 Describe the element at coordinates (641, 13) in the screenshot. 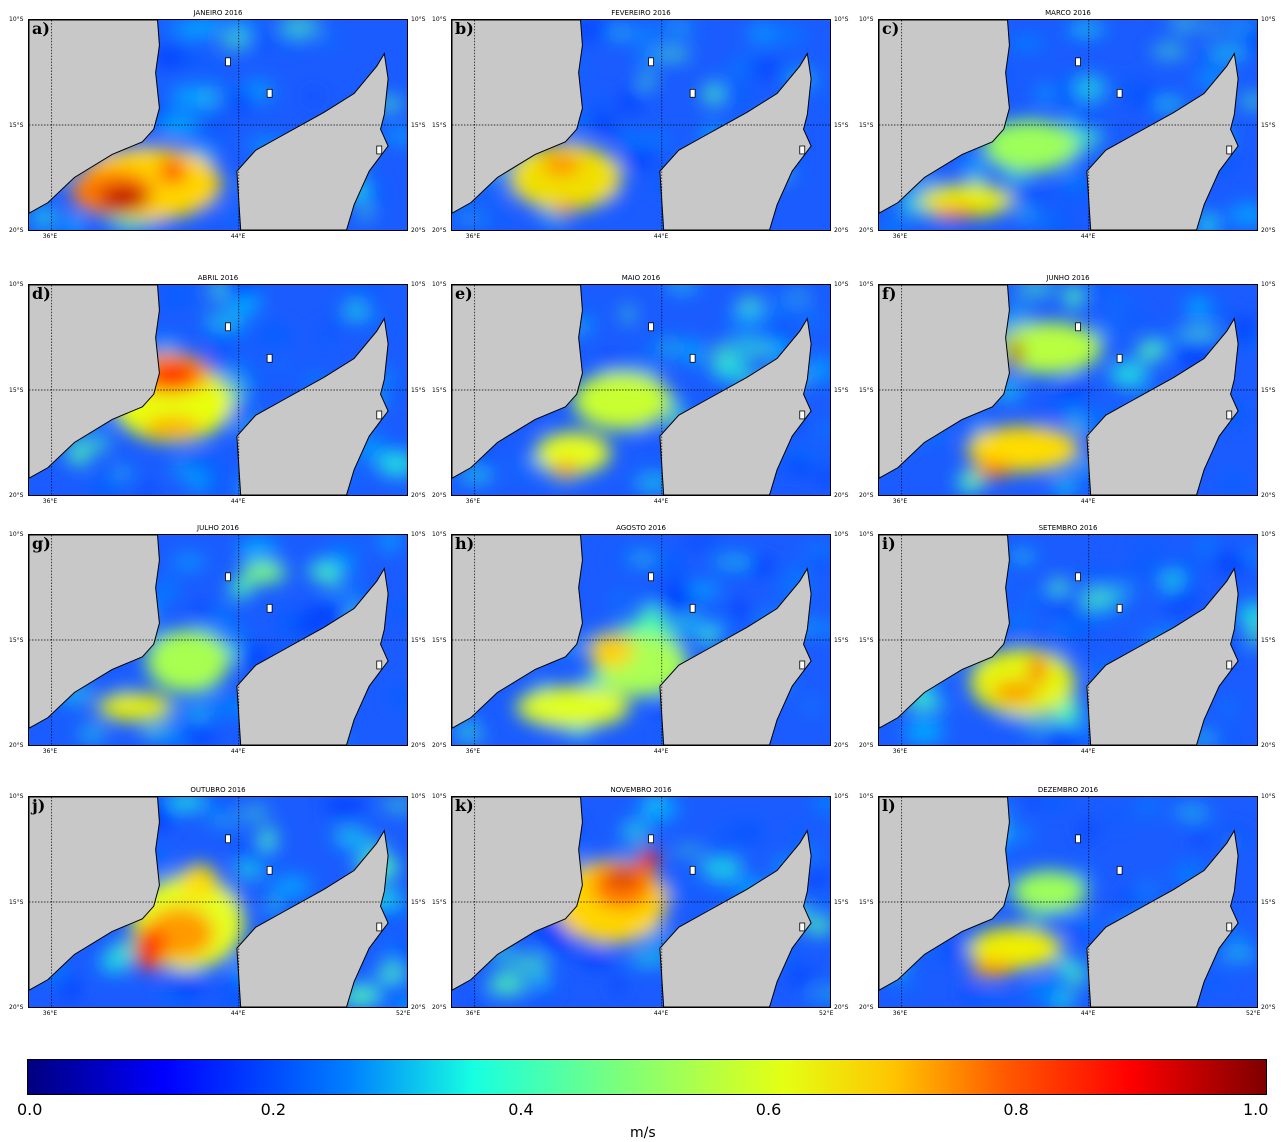

I see `panel-title: FEVEREIRO 2016` at that location.